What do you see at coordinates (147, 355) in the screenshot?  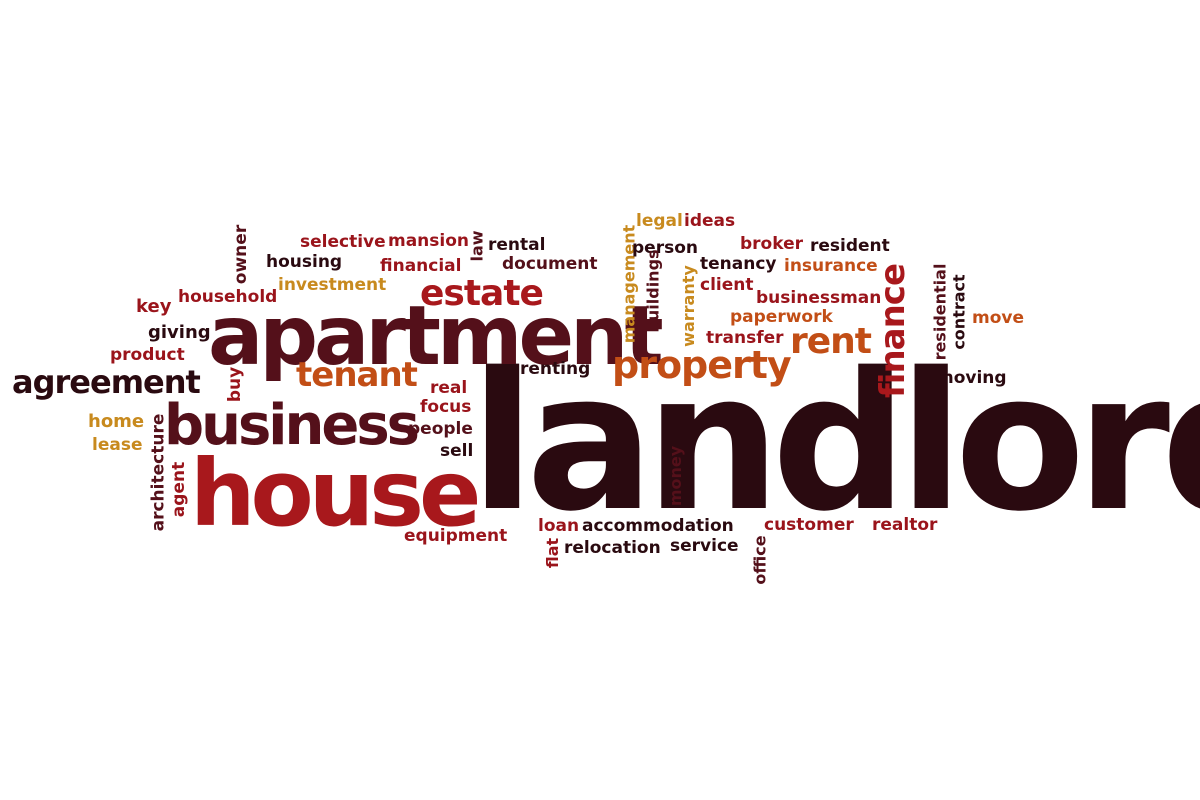 I see `word-product: product` at bounding box center [147, 355].